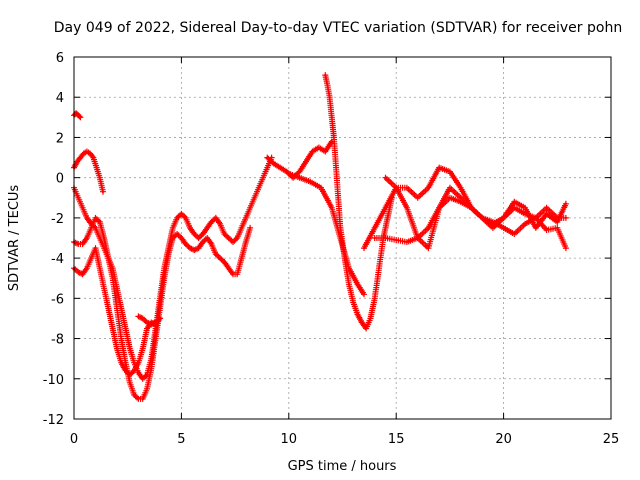 This screenshot has width=640, height=480. What do you see at coordinates (57, 340) in the screenshot?
I see `y-tick-label: -8` at bounding box center [57, 340].